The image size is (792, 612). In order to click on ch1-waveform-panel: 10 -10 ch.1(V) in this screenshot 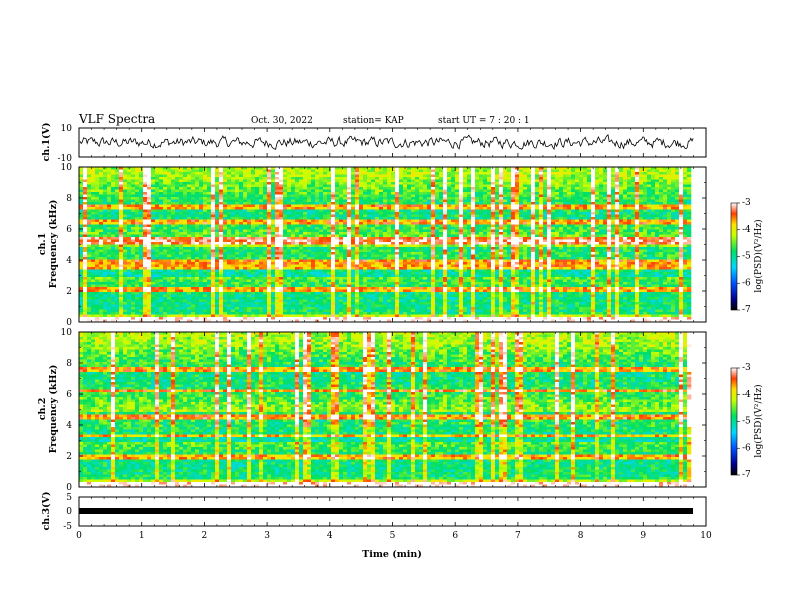, I will do `click(374, 143)`.